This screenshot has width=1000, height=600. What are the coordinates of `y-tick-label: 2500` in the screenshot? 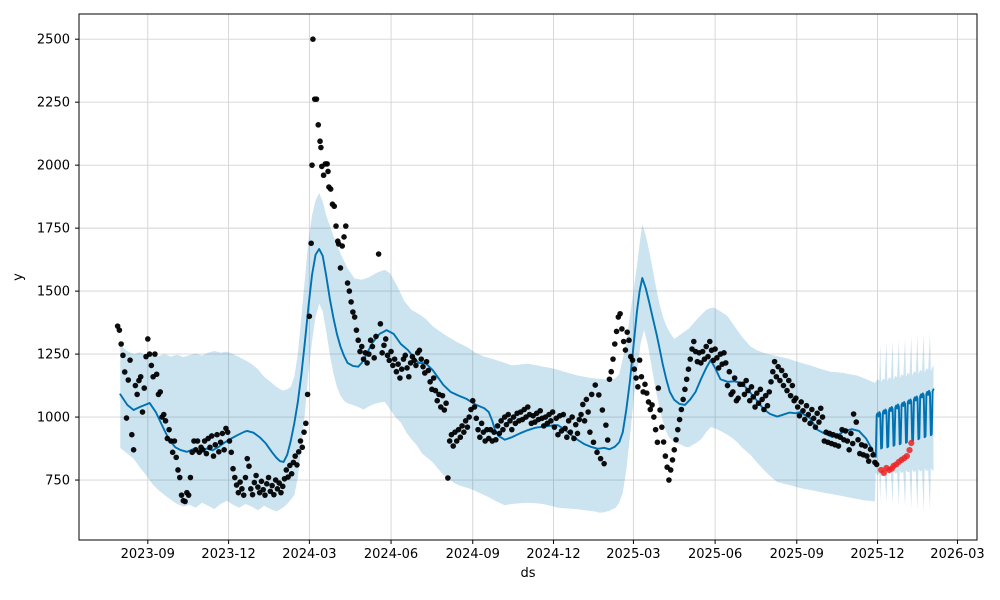 It's located at (53, 40).